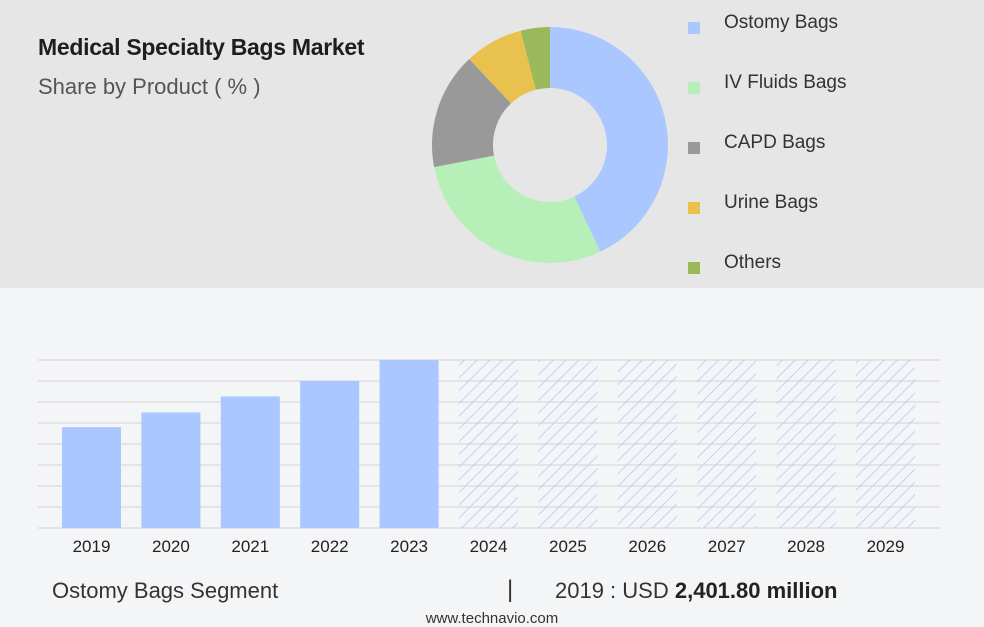 The height and width of the screenshot is (627, 984). Describe the element at coordinates (885, 444) in the screenshot. I see `forecast-bar-2029` at that location.